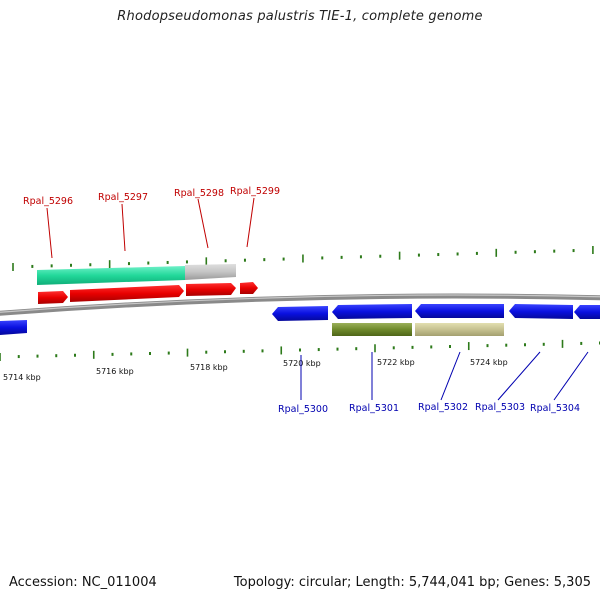 This screenshot has width=600, height=600. Describe the element at coordinates (123, 197) in the screenshot. I see `gene-label-rpal-5297: Rpal_5297` at that location.